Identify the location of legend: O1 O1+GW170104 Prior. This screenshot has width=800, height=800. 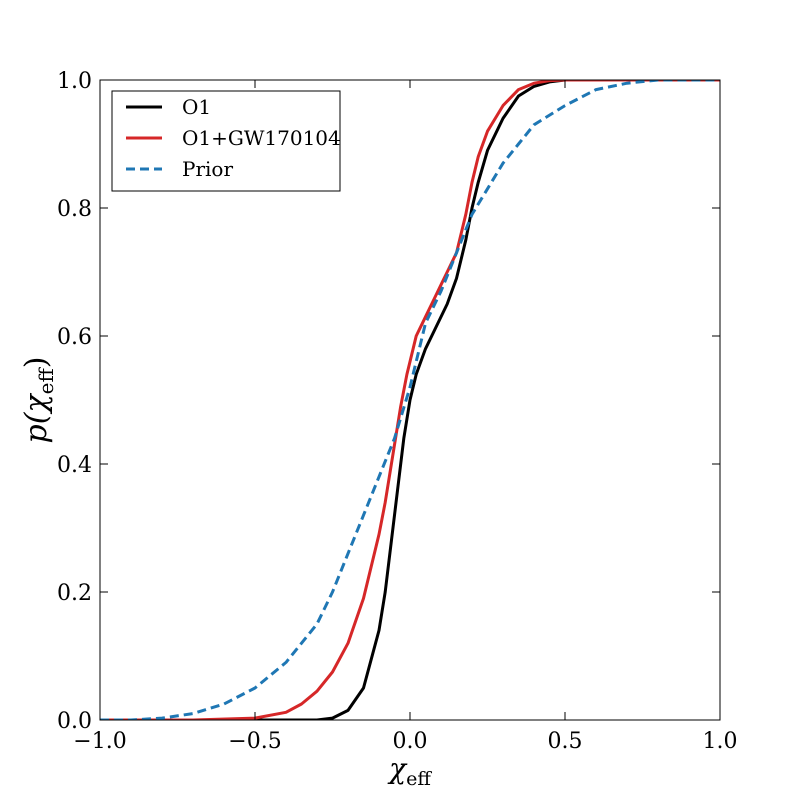
(226, 141).